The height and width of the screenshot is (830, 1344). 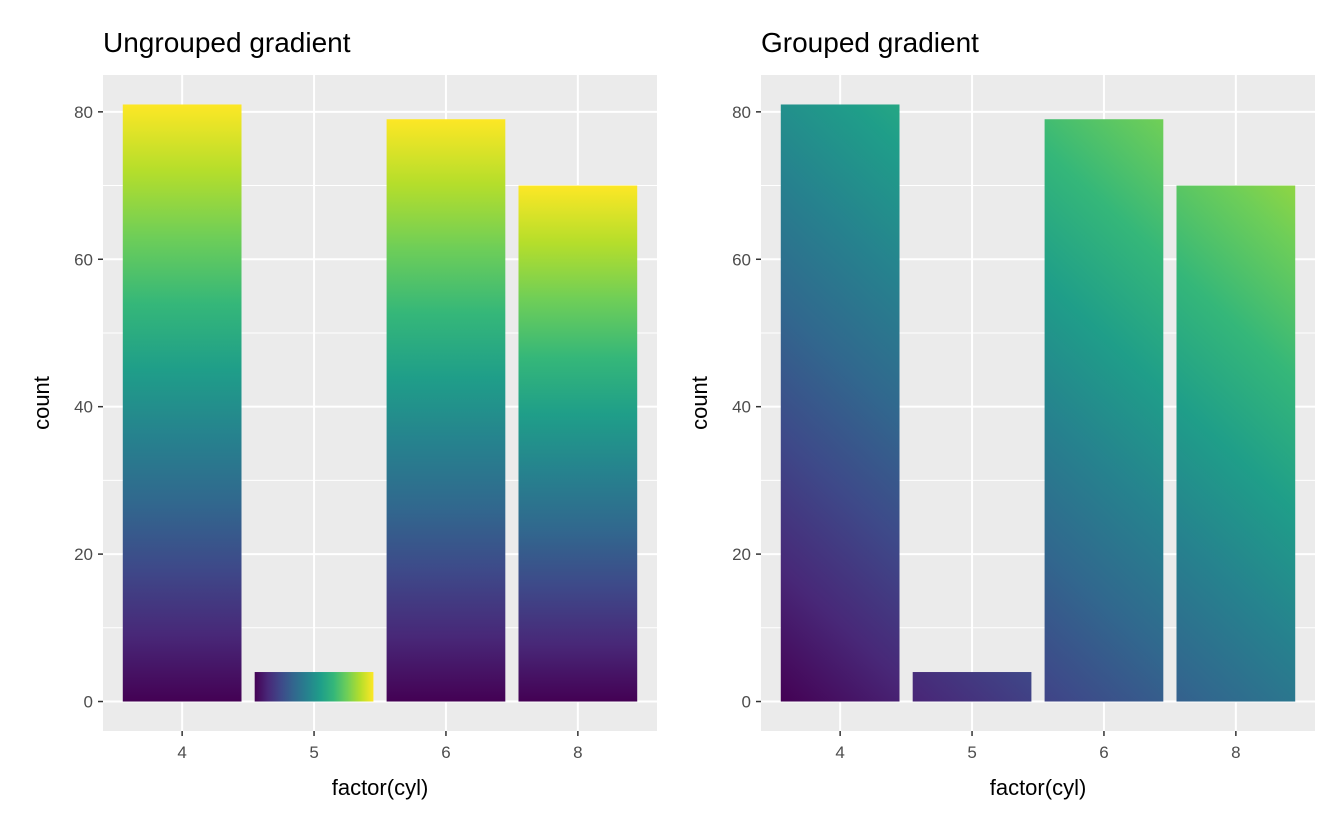 I want to click on chart-title: Grouped gradient, so click(x=870, y=42).